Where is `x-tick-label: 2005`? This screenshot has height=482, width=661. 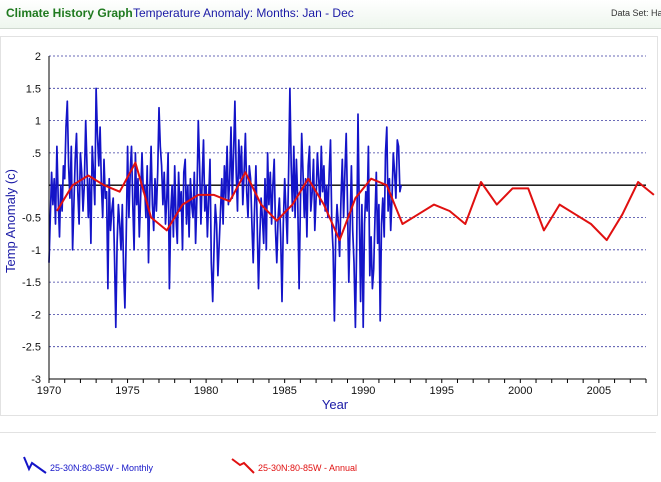
x-tick-label: 2005 is located at coordinates (599, 391).